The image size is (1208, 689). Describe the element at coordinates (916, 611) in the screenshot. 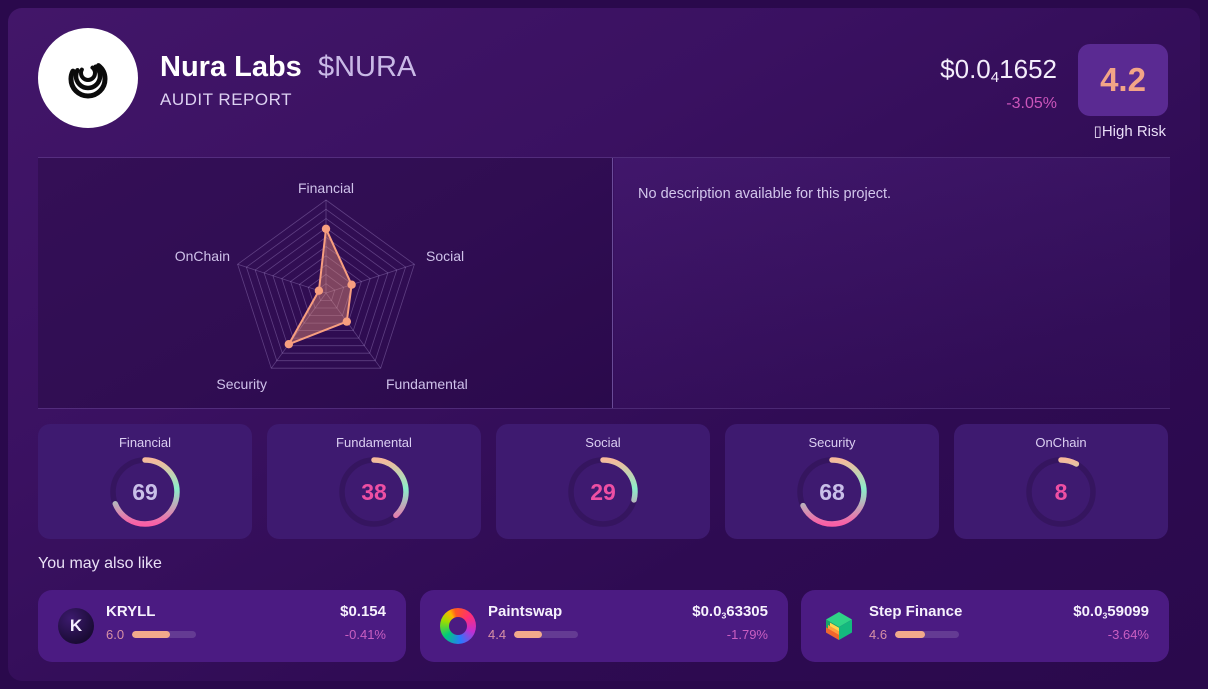

I see `coin-name: Step Finance` at that location.